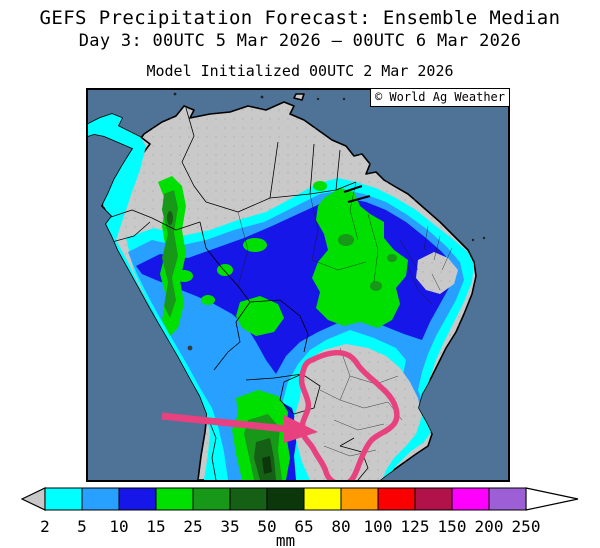  What do you see at coordinates (357, 194) in the screenshot?
I see `river-lines` at bounding box center [357, 194].